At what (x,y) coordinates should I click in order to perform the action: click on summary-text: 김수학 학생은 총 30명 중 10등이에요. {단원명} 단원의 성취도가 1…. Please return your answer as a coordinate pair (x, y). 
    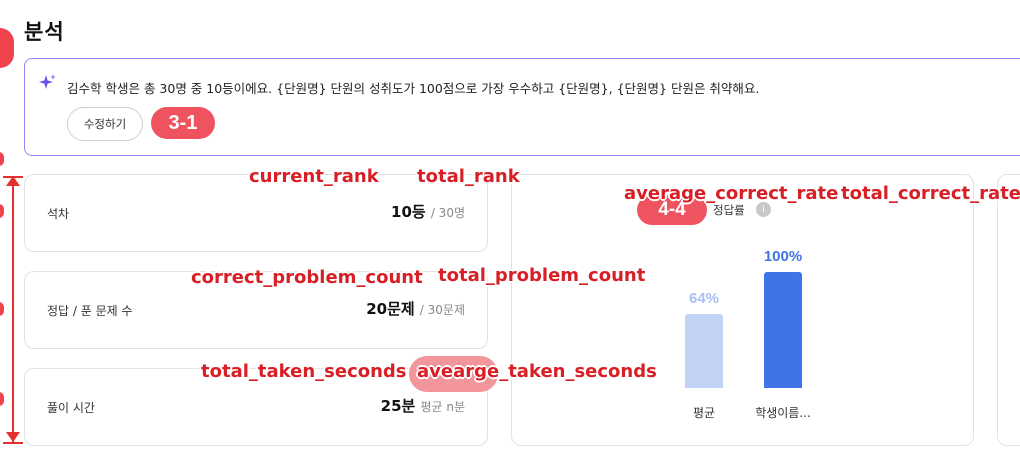
    Looking at the image, I should click on (413, 88).